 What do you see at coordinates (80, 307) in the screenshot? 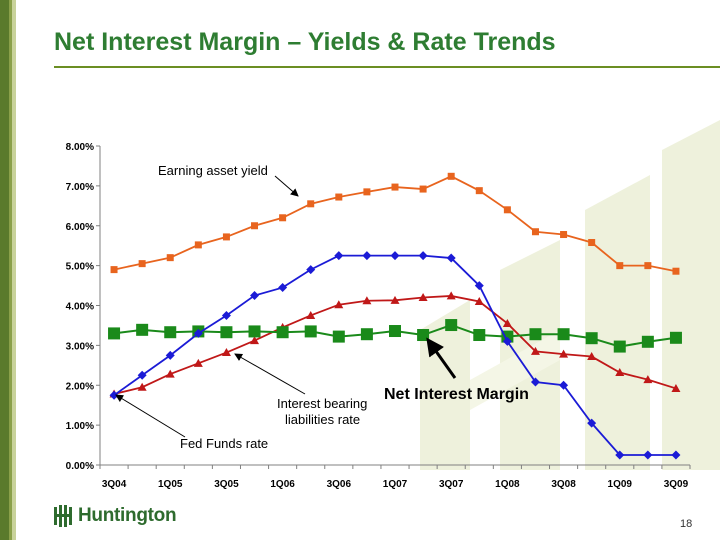
I see `y-tick-label: 4.00%` at bounding box center [80, 307].